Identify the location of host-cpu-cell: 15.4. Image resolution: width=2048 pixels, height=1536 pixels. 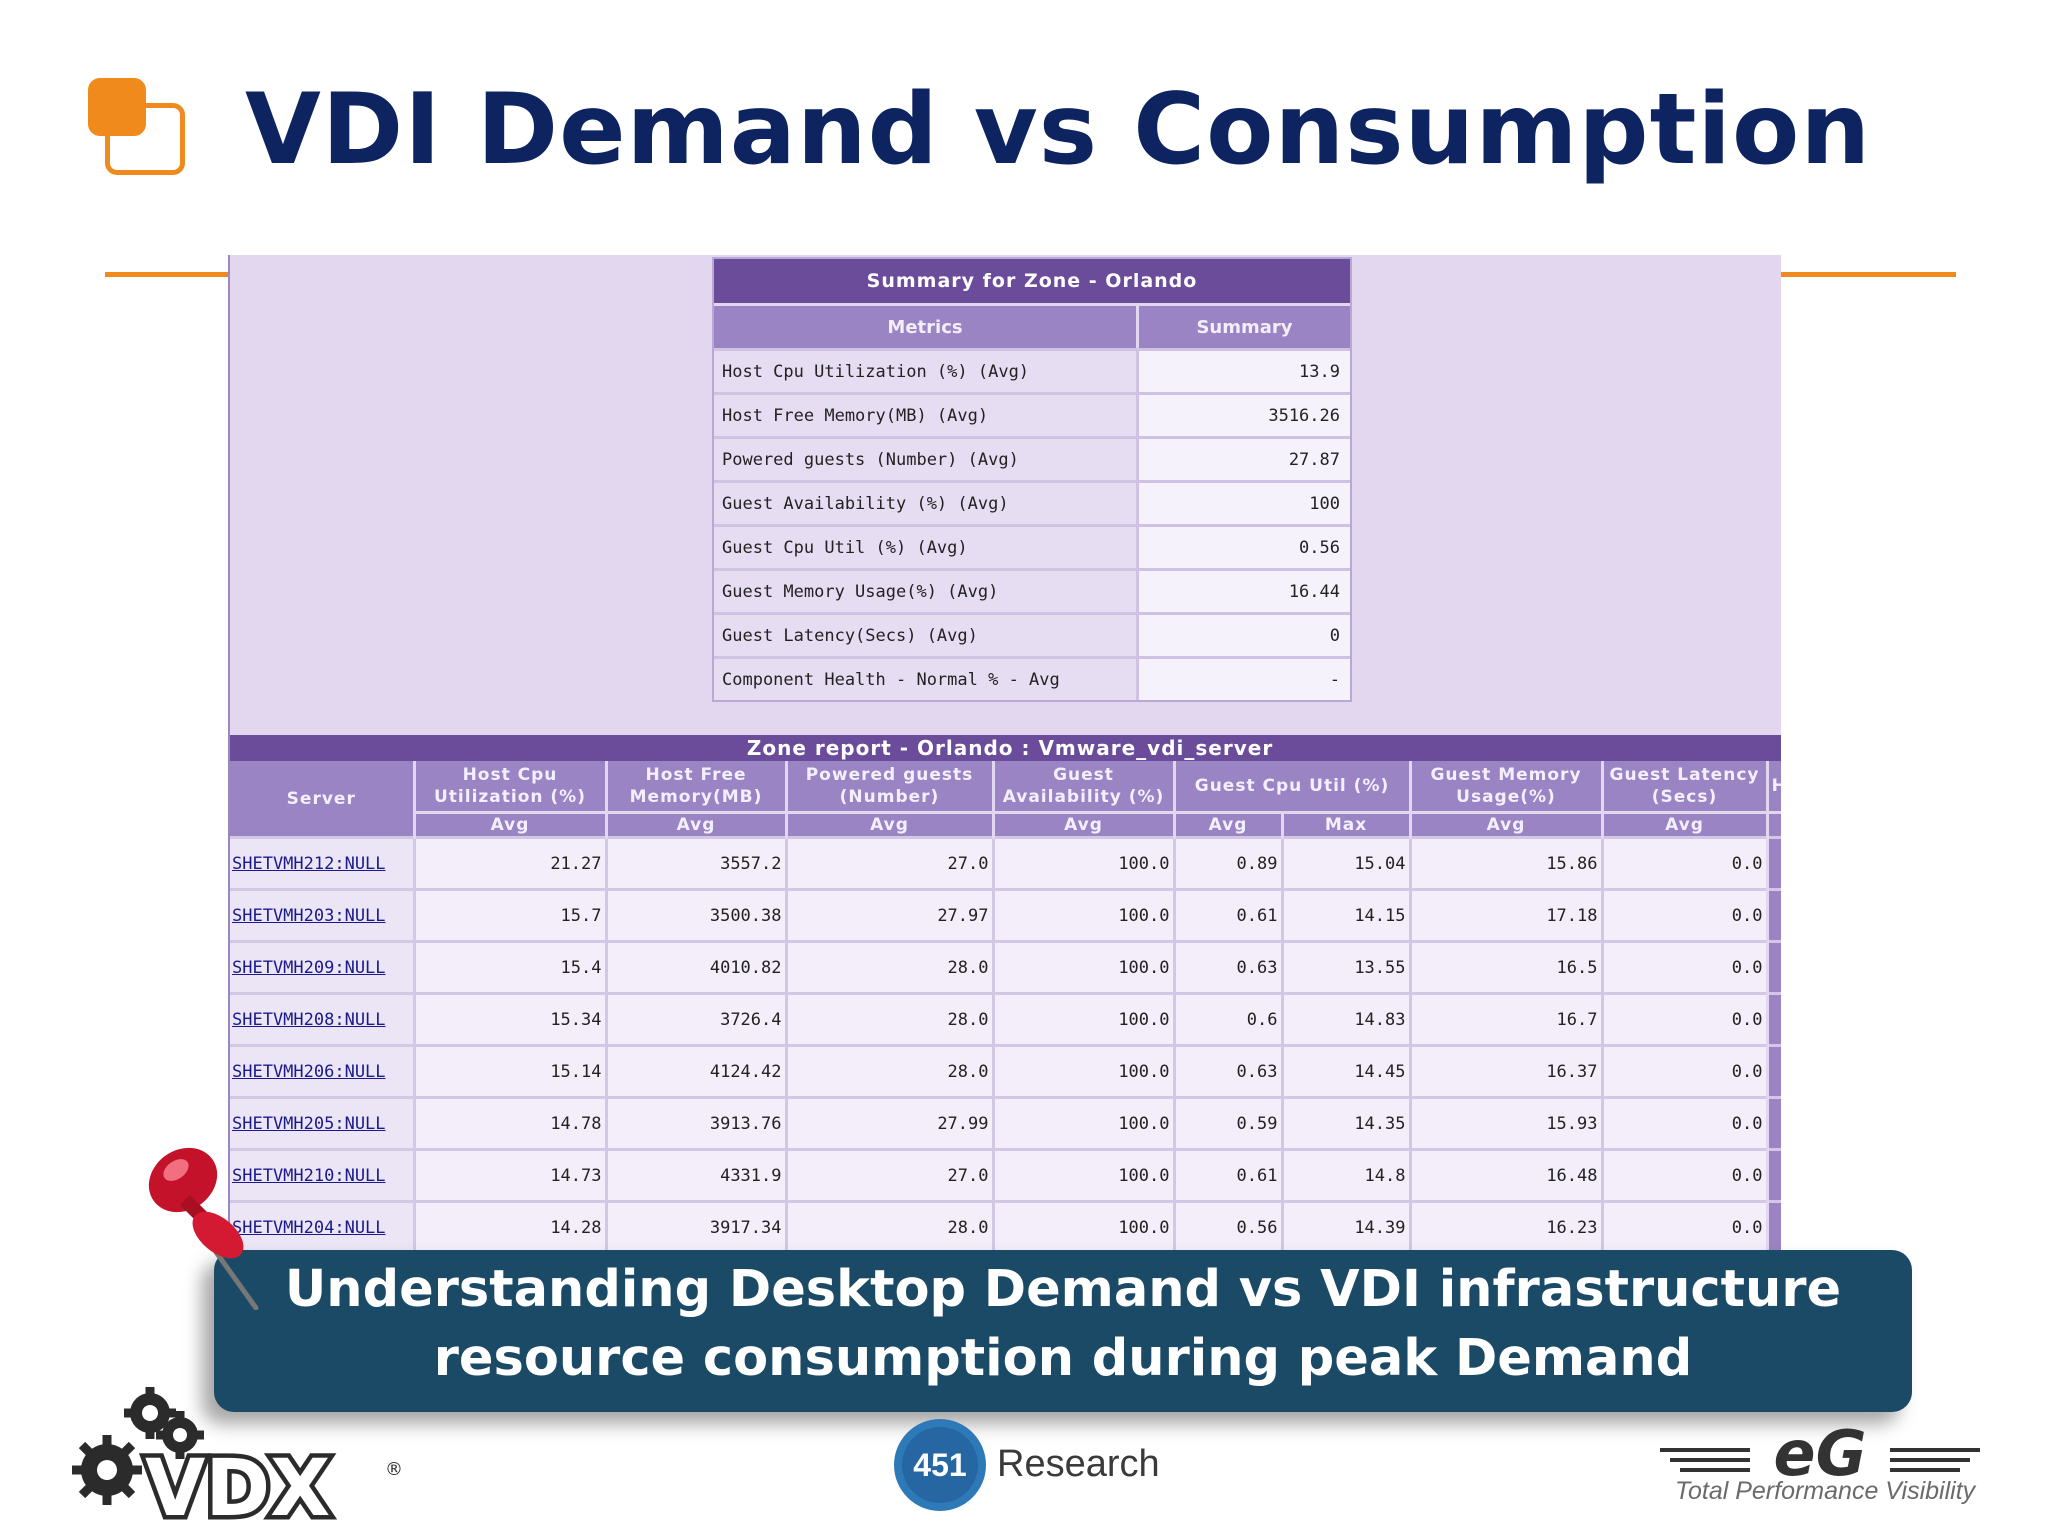
(509, 967).